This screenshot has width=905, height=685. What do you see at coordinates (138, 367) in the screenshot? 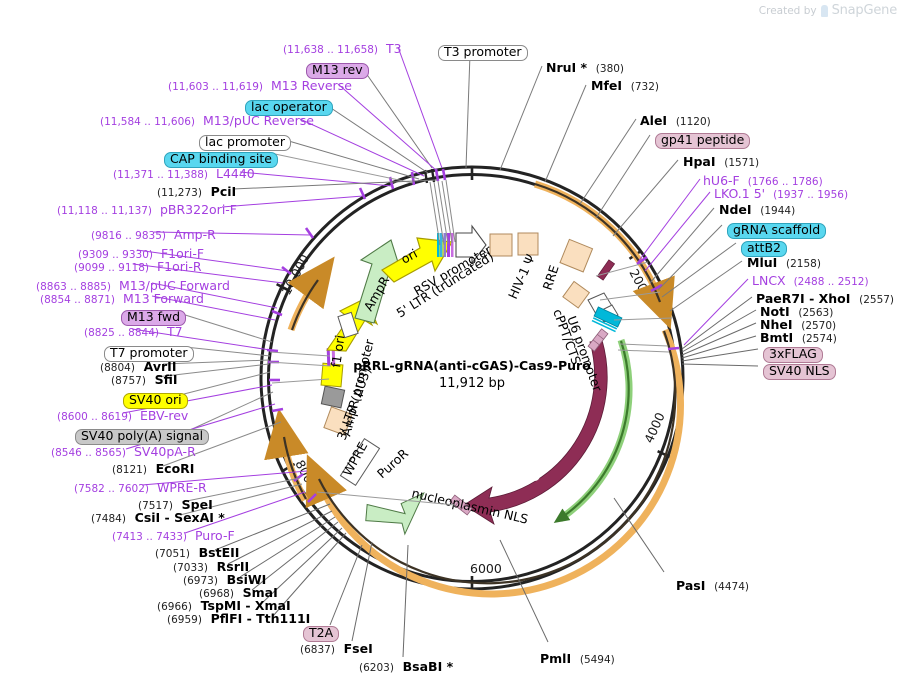
I see `enzyme-label-avrii: (8804) AvrII` at bounding box center [138, 367].